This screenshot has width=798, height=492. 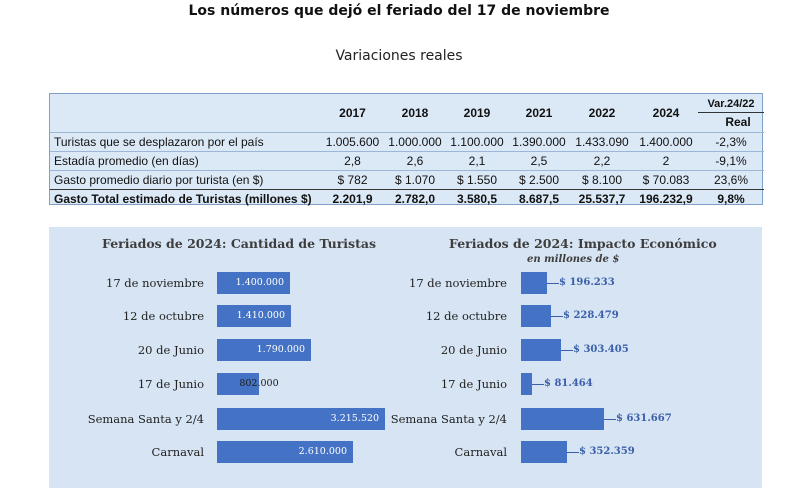 What do you see at coordinates (185, 113) in the screenshot?
I see `table-header-blank` at bounding box center [185, 113].